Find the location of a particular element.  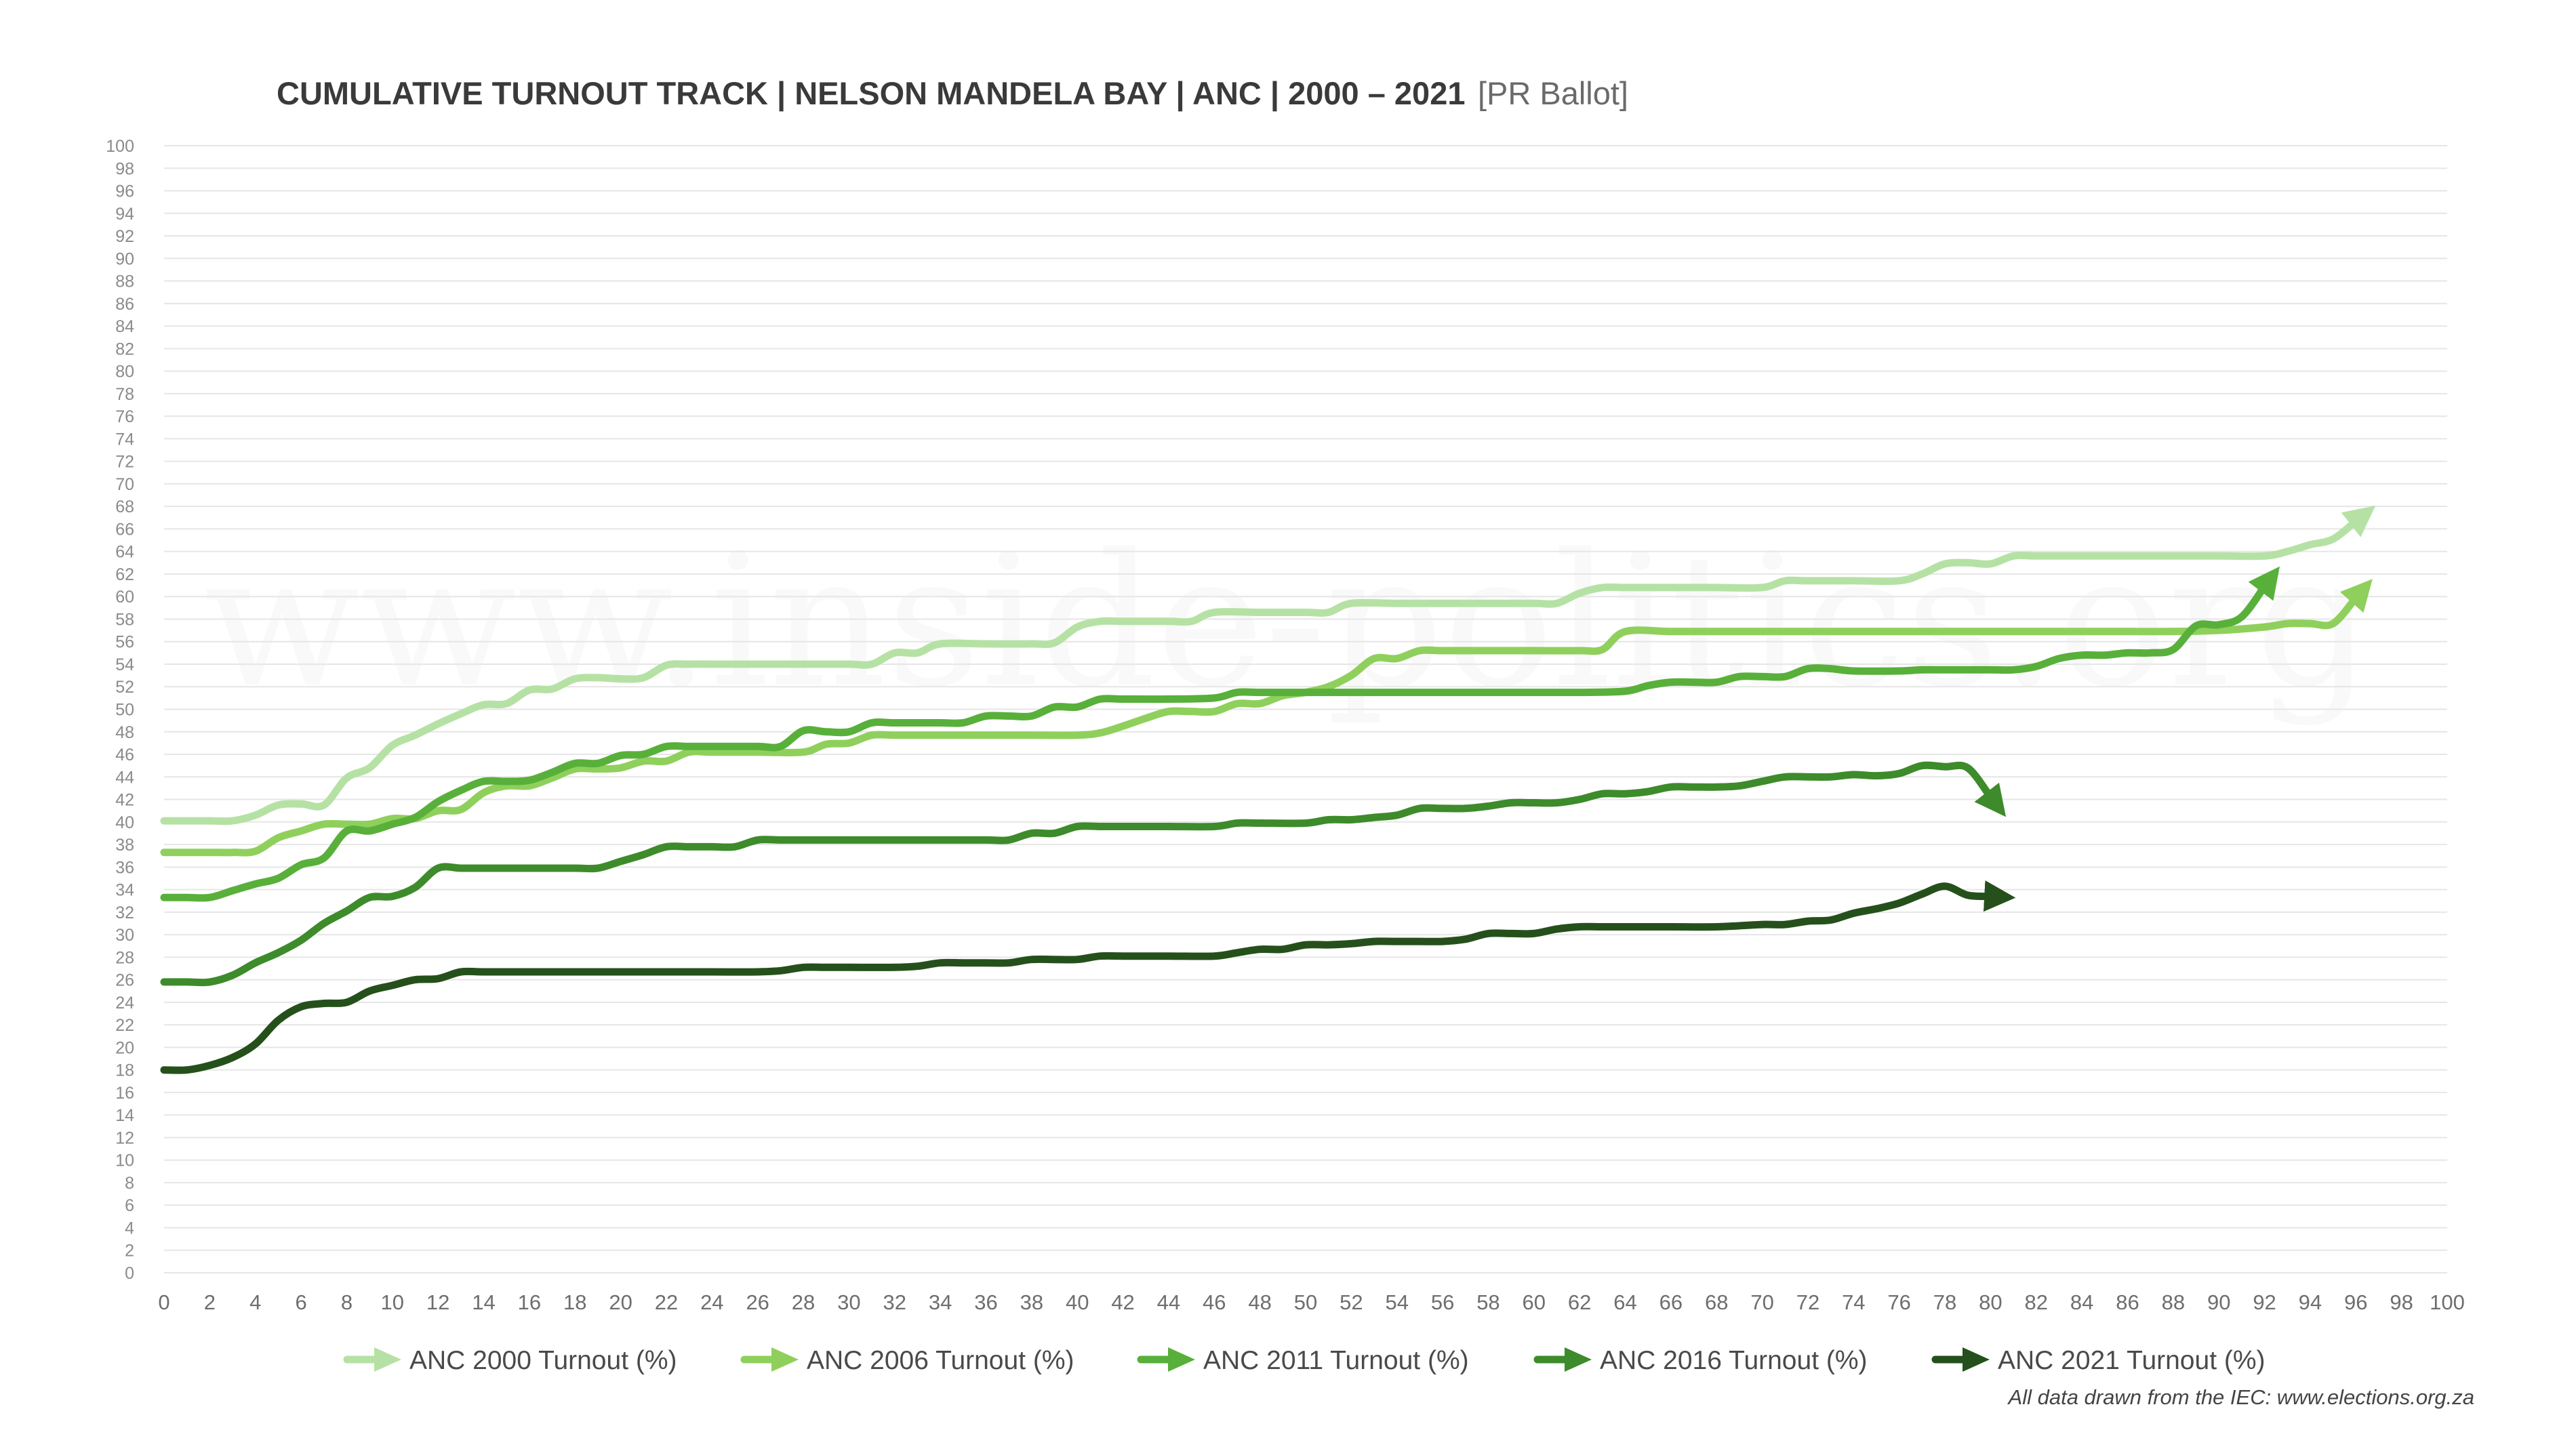

legend-item-2: ANC 2006 Turnout (%) is located at coordinates (907, 1360).